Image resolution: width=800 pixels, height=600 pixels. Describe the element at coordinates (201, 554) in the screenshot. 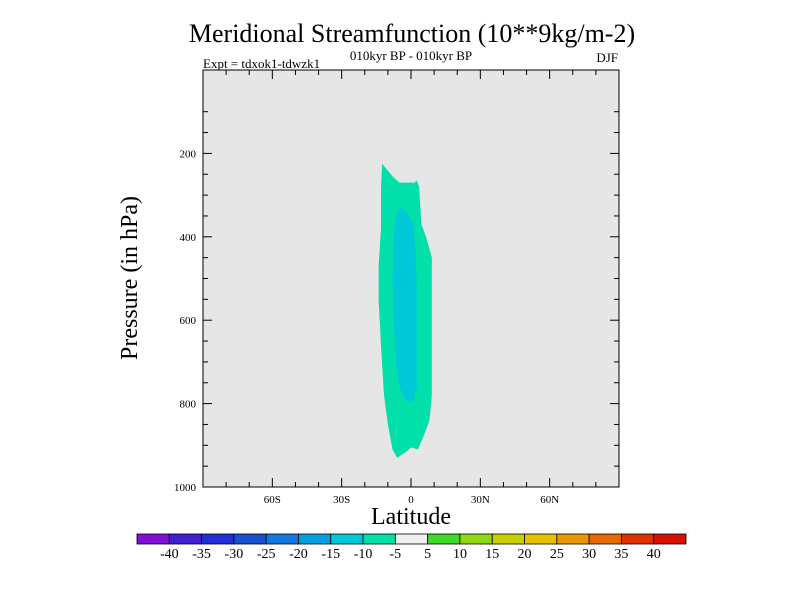

I see `colorbar-label: -35` at that location.